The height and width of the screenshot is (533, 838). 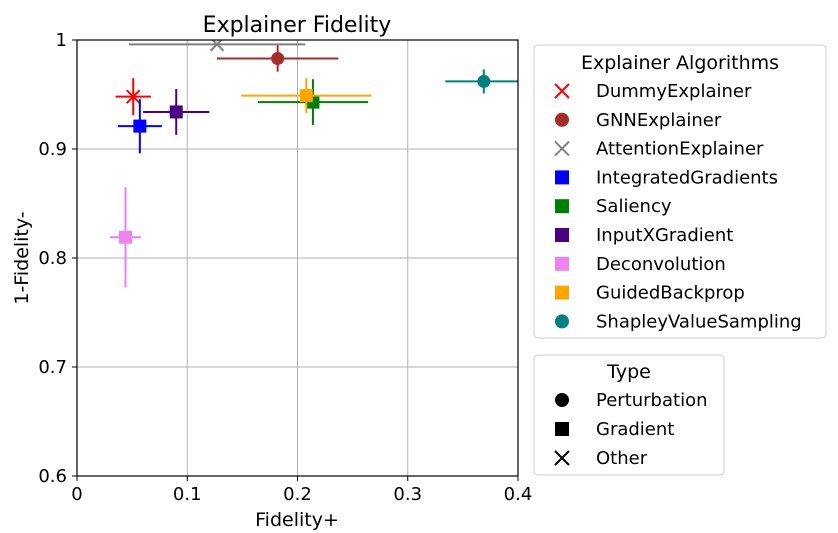 I want to click on legend-entry-gradient: Gradient, so click(x=614, y=429).